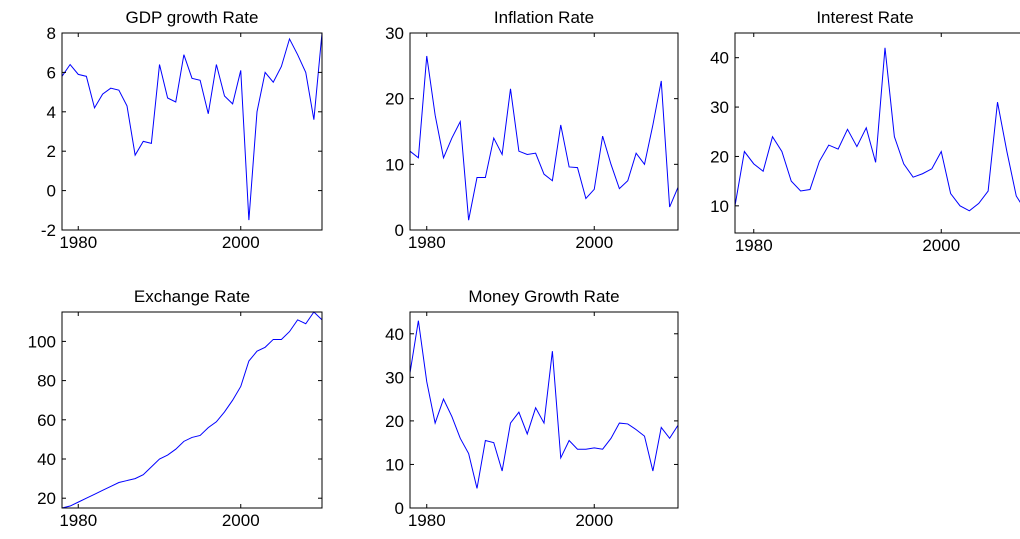 Image resolution: width=1020 pixels, height=539 pixels. What do you see at coordinates (51, 72) in the screenshot?
I see `y-tick-label: 6` at bounding box center [51, 72].